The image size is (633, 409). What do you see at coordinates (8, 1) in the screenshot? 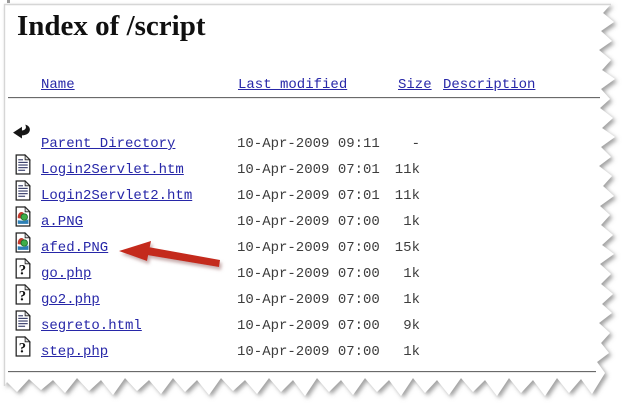
I see `edge-artifact` at bounding box center [8, 1].